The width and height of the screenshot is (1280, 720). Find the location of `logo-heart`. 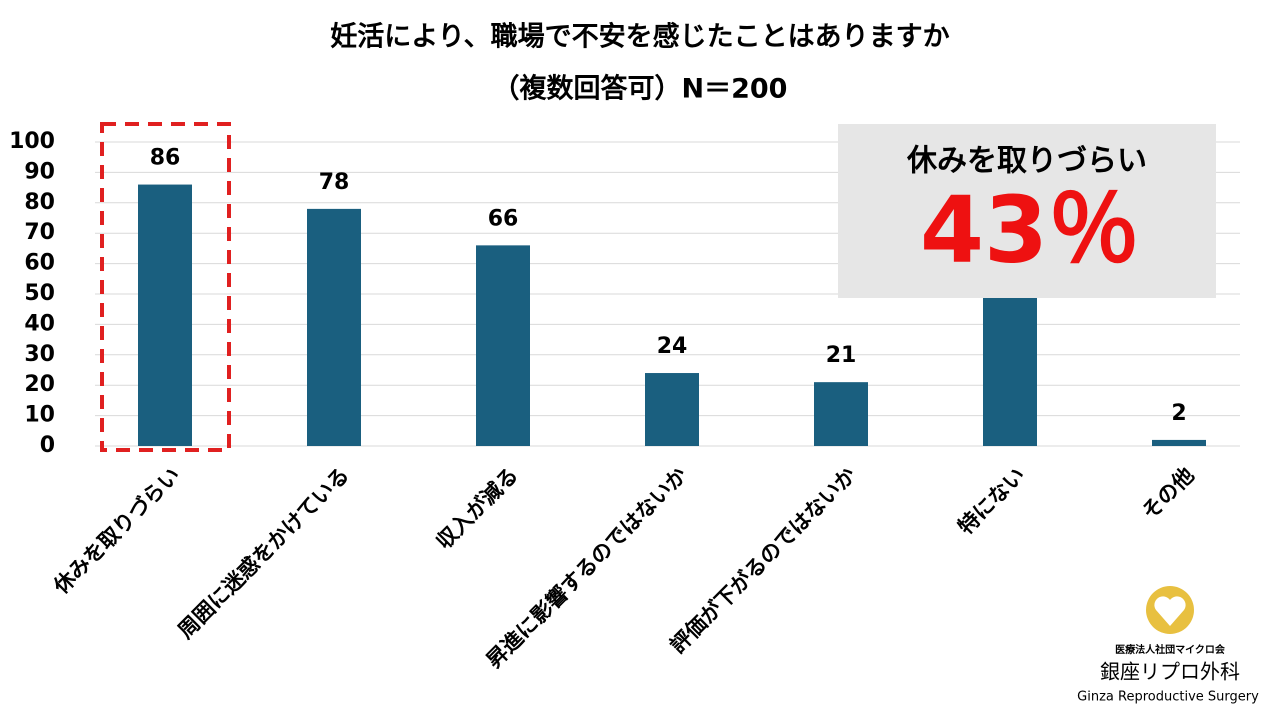

logo-heart is located at coordinates (1170, 611).